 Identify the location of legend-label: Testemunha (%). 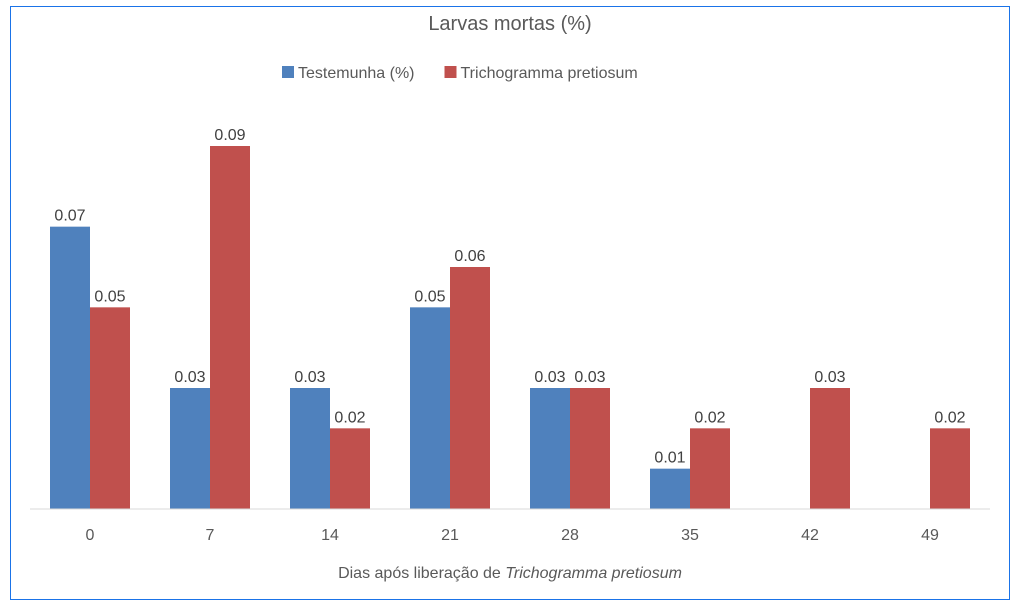
(356, 73).